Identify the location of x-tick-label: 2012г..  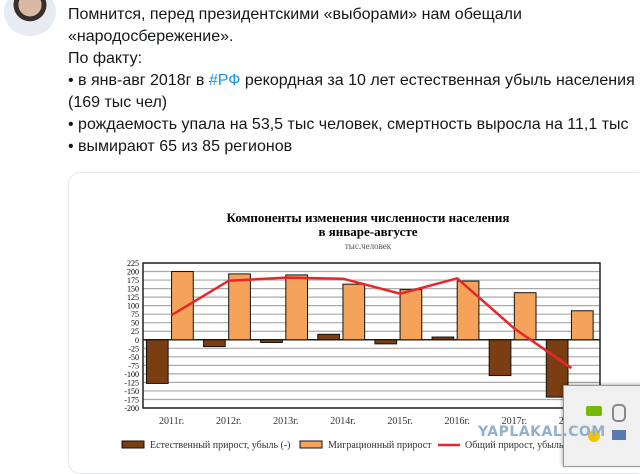
(228, 421).